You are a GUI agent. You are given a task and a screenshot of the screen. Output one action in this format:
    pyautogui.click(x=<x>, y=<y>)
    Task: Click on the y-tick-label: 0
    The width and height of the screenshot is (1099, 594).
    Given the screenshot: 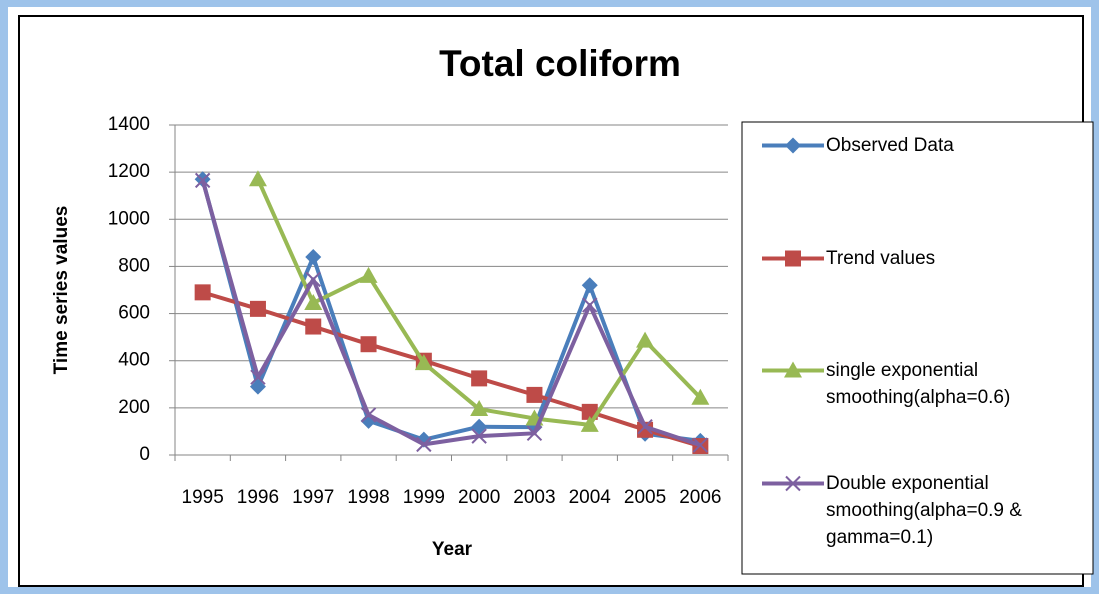 What is the action you would take?
    pyautogui.click(x=144, y=454)
    